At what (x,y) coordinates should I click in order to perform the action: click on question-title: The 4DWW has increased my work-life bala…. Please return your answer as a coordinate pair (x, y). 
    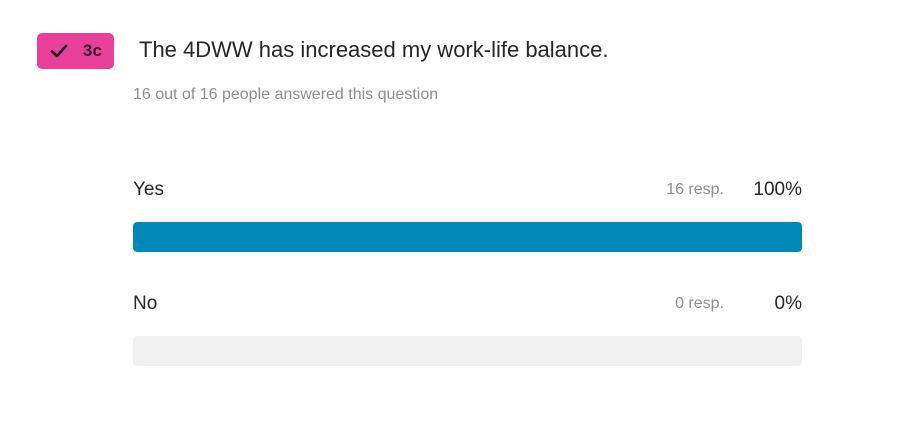
    Looking at the image, I should click on (374, 49).